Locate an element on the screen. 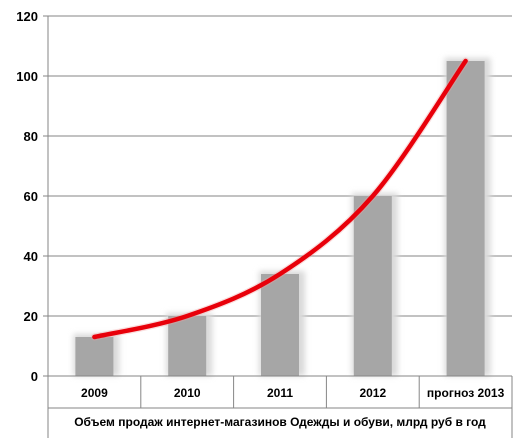 Image resolution: width=526 pixels, height=440 pixels. bar-2011 is located at coordinates (280, 325).